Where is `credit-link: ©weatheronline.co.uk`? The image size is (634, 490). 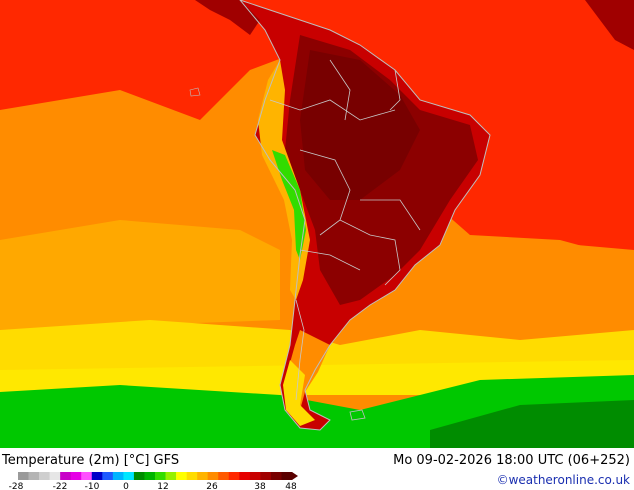 credit-link: ©weatheronline.co.uk is located at coordinates (563, 480).